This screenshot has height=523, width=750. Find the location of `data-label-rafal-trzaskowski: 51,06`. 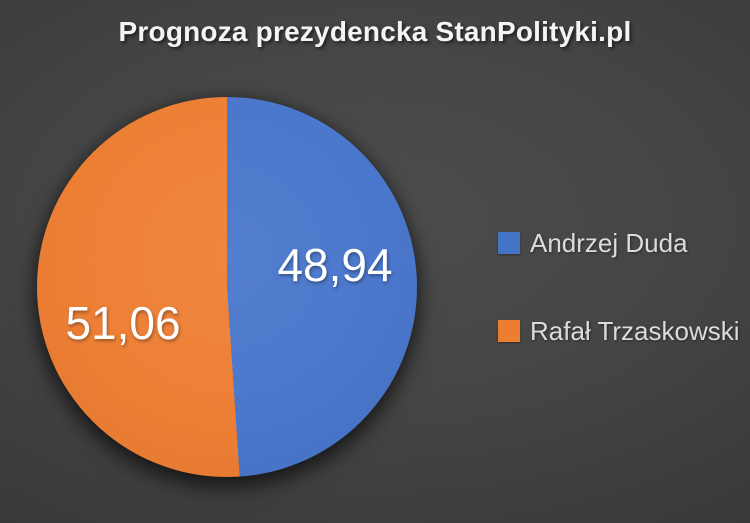

data-label-rafal-trzaskowski: 51,06 is located at coordinates (123, 323).